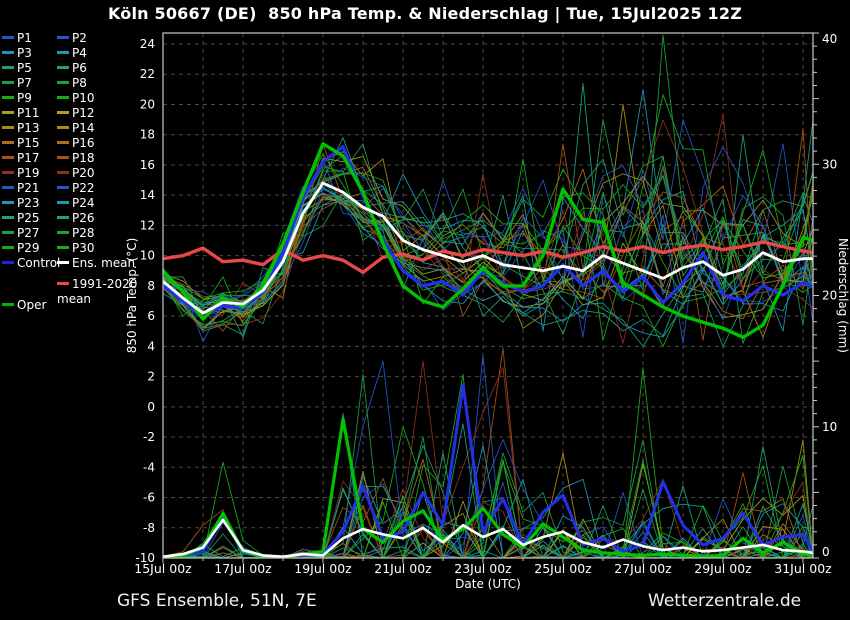 This screenshot has height=620, width=850. I want to click on legend-item-p3-swatch, so click(8, 52).